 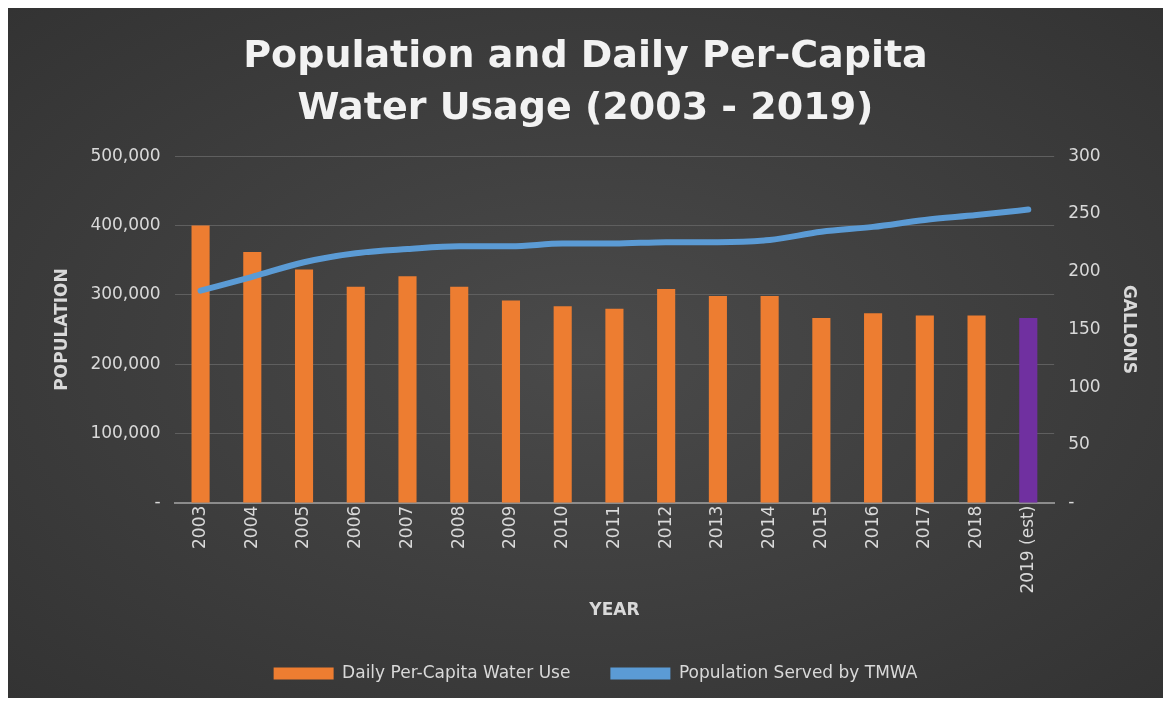 What do you see at coordinates (509, 527) in the screenshot?
I see `x-tick-label: 2009` at bounding box center [509, 527].